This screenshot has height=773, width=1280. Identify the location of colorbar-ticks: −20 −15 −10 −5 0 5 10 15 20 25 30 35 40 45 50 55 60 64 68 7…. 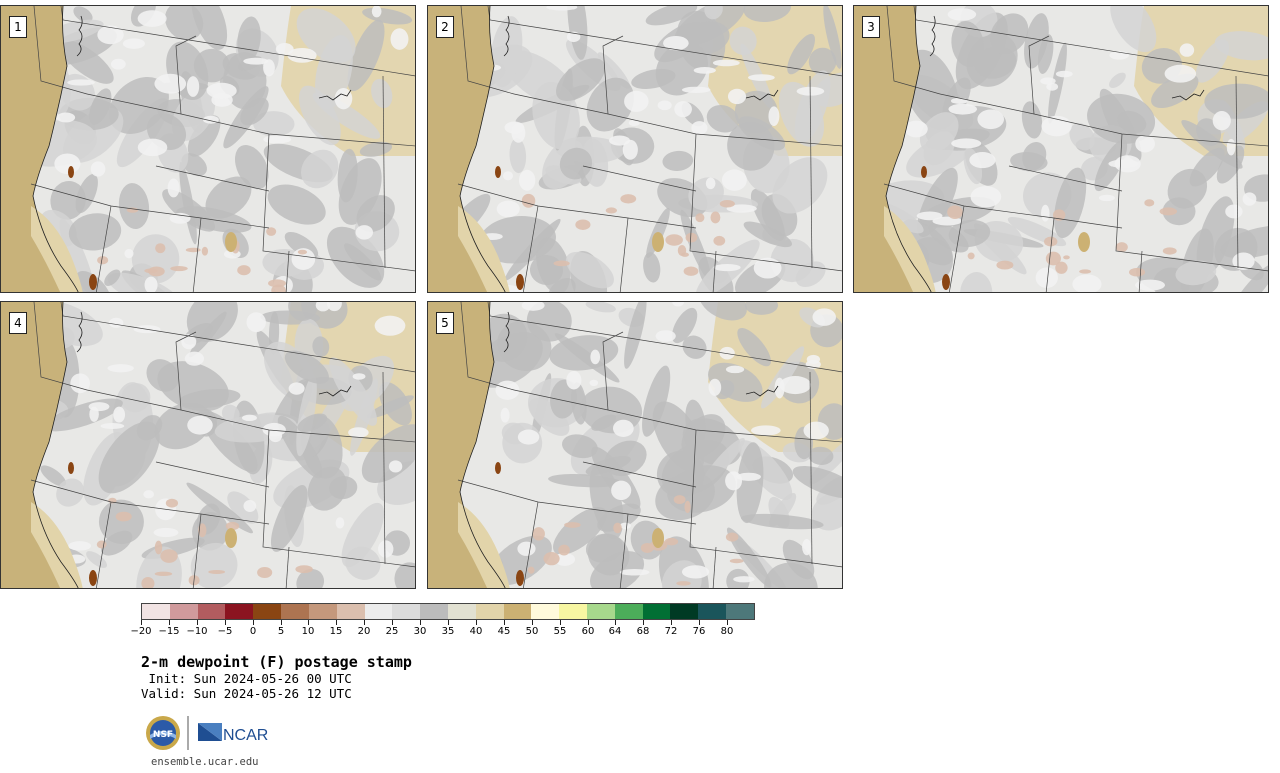
(442, 630).